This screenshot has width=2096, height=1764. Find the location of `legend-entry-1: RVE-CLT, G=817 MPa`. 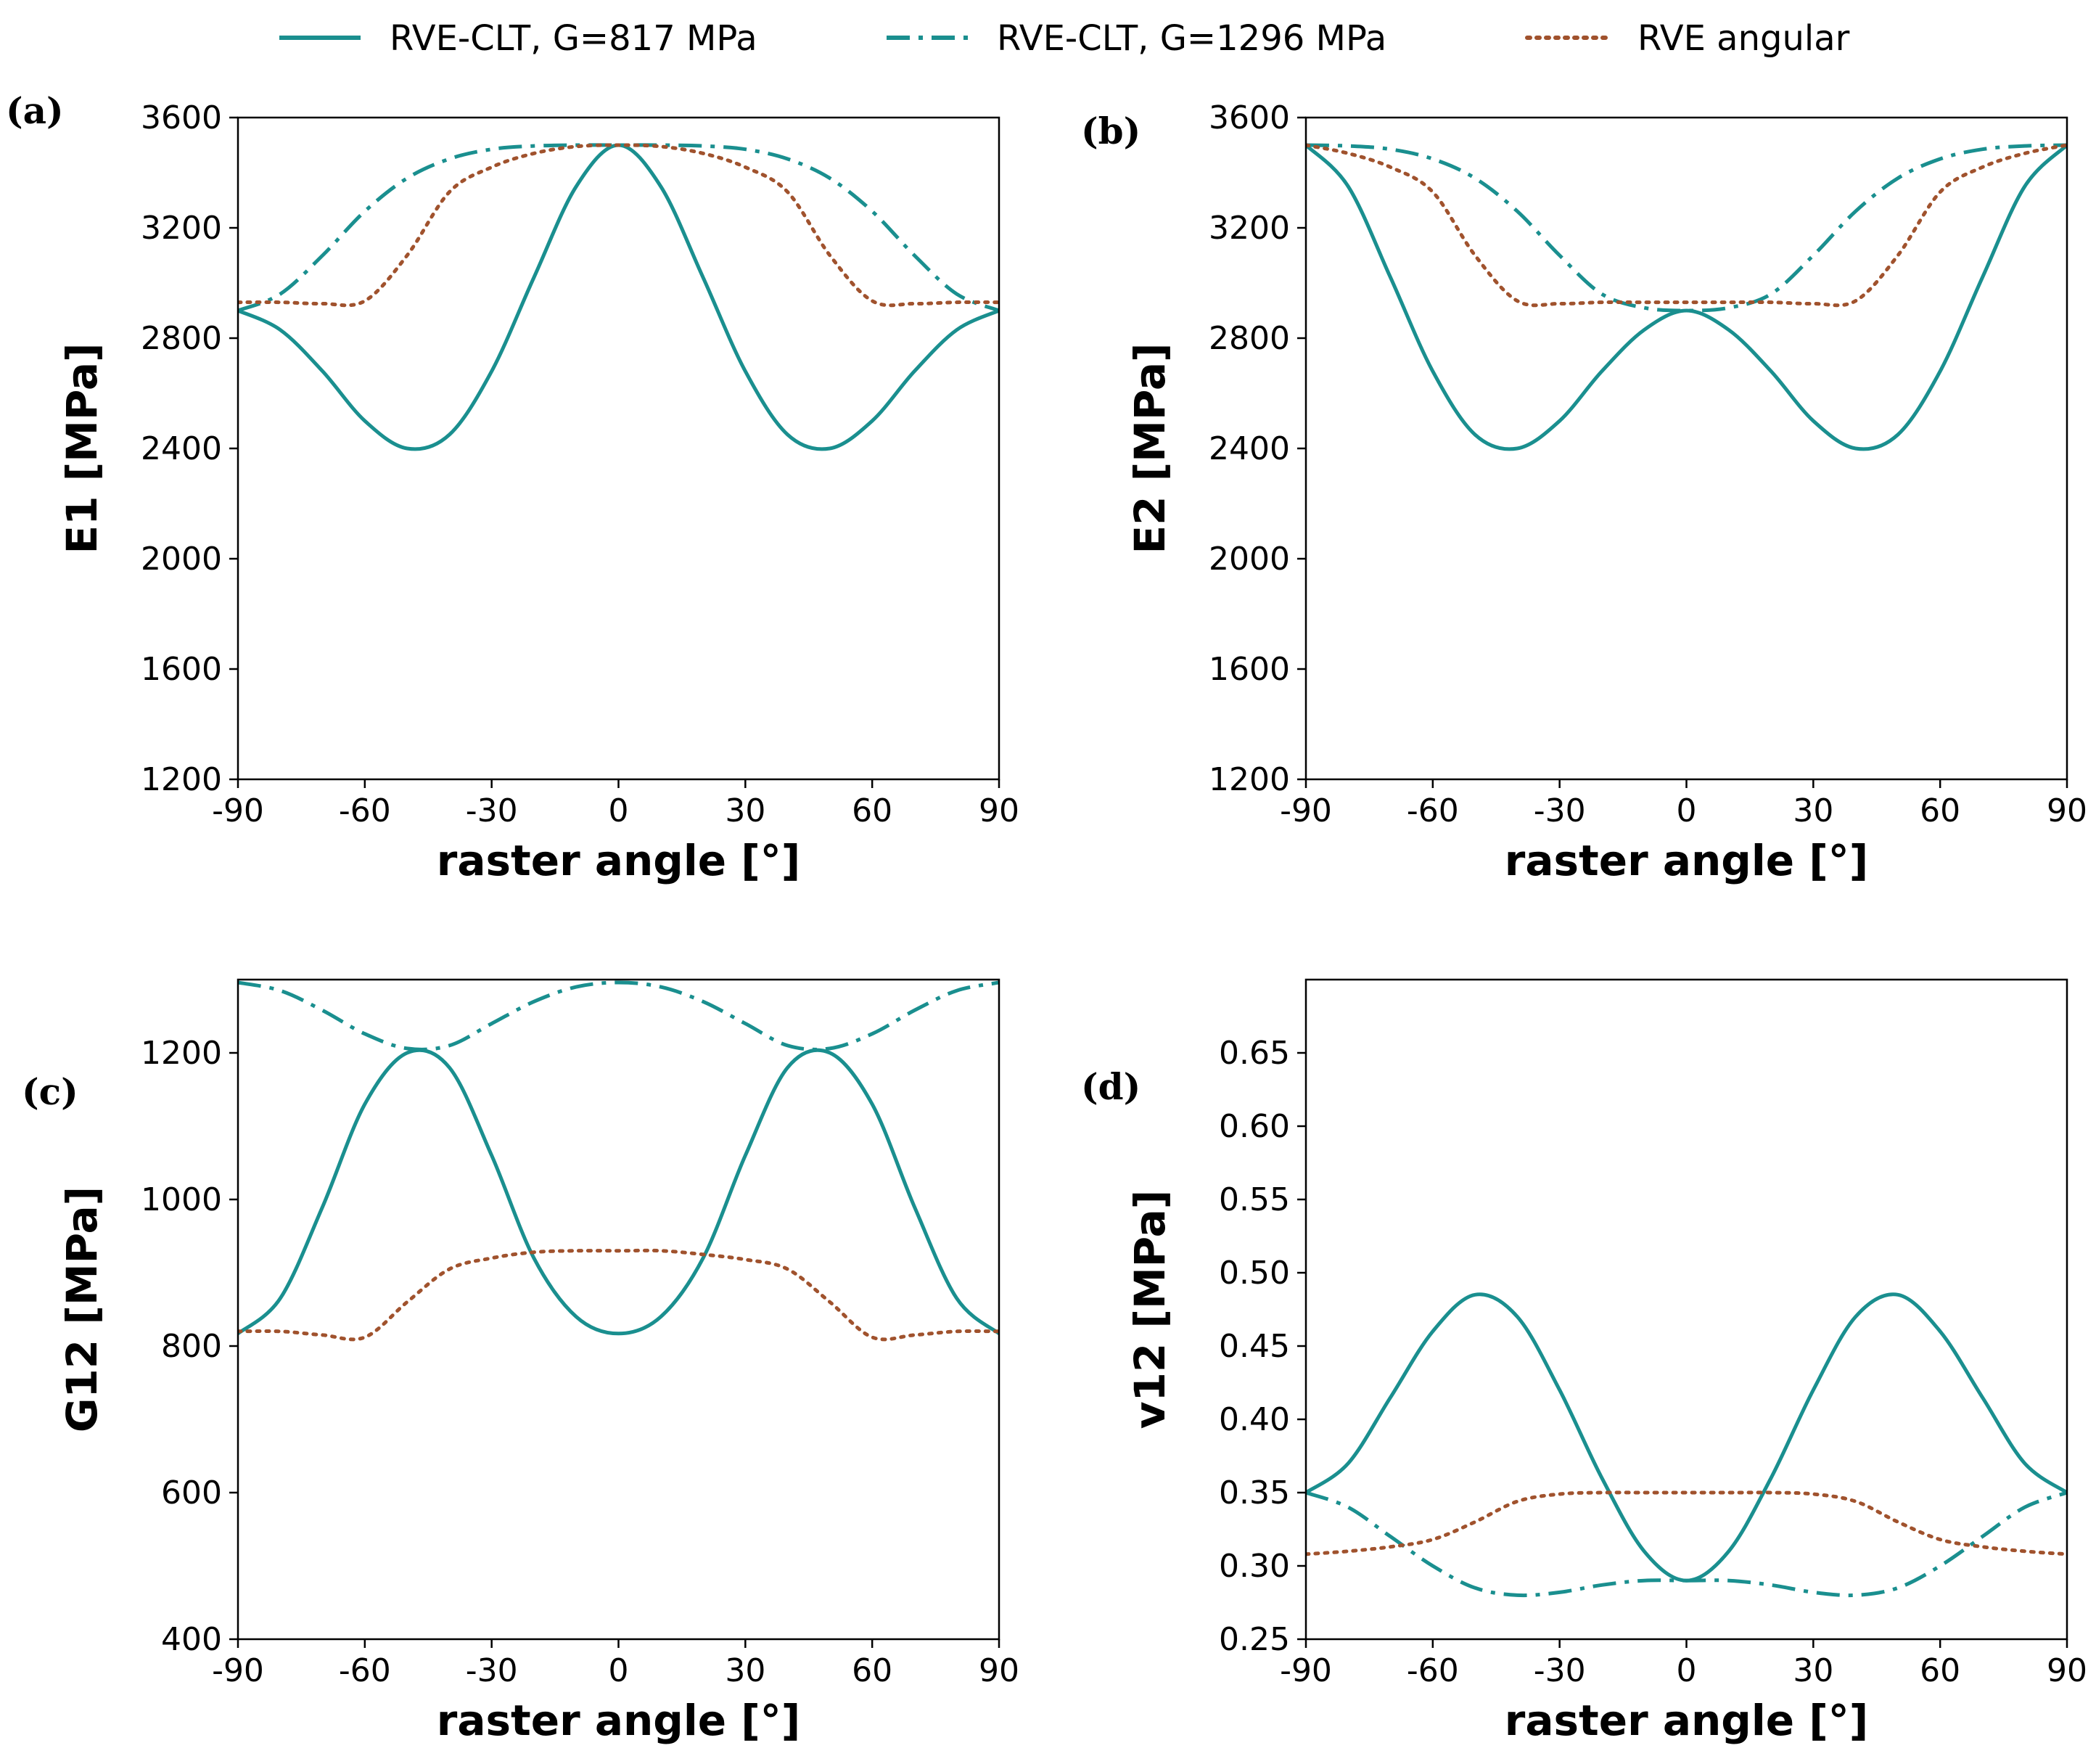

legend-entry-1: RVE-CLT, G=817 MPa is located at coordinates (518, 38).